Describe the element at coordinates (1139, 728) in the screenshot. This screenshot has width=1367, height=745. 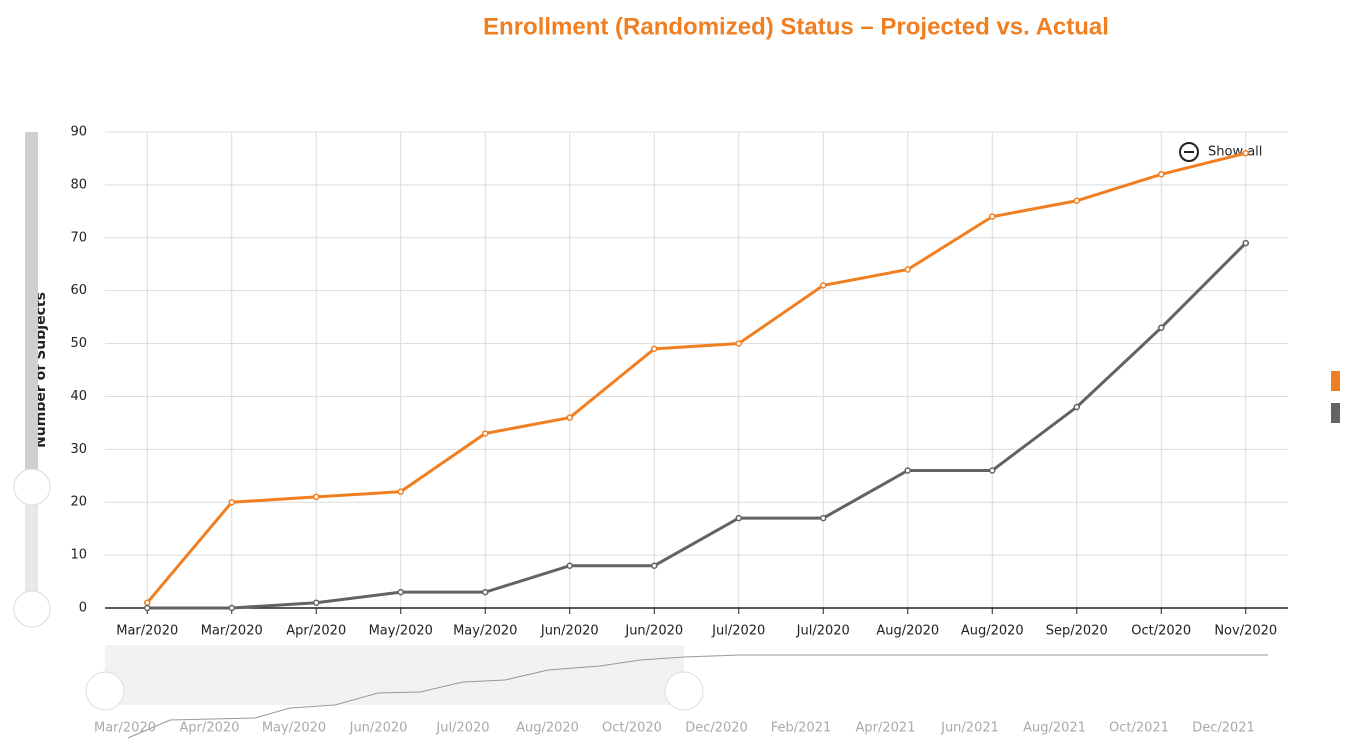
I see `navigator-label: Oct/2021` at that location.